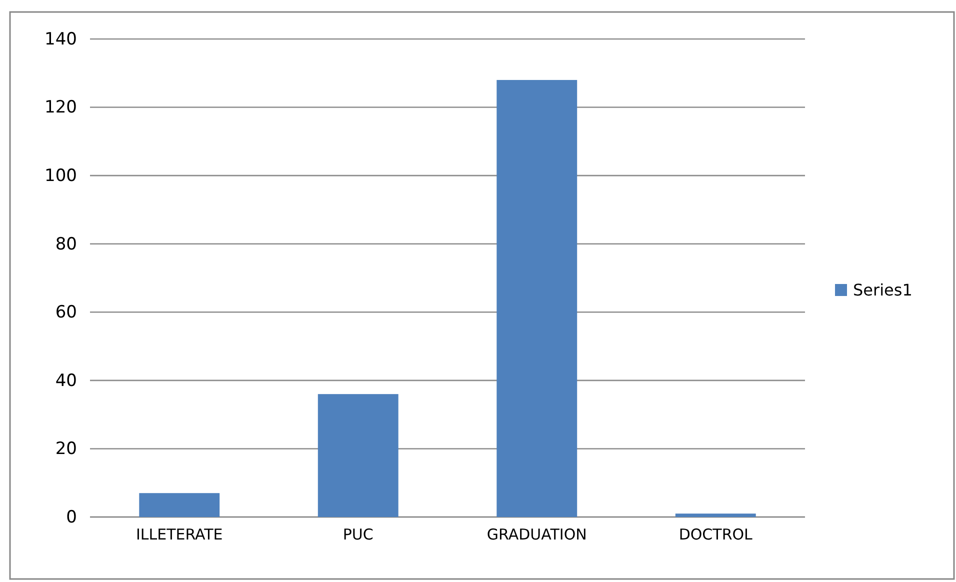 The height and width of the screenshot is (582, 956). What do you see at coordinates (66, 449) in the screenshot?
I see `y-tick-label: 20` at bounding box center [66, 449].